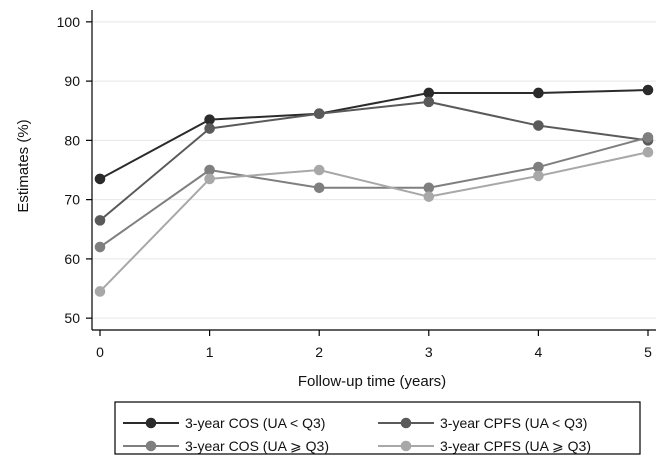  I want to click on legend-item-2: 3-year CPFS (UA < Q3), so click(482, 423).